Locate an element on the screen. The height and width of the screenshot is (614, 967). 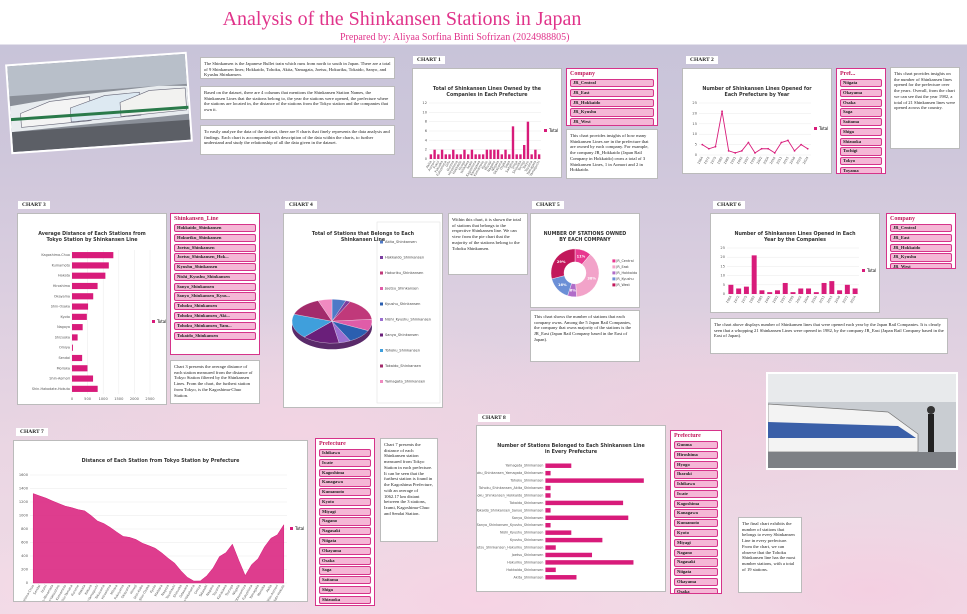
slicer-item: Kyushu_Shinkansen is located at coordinates (215, 267).